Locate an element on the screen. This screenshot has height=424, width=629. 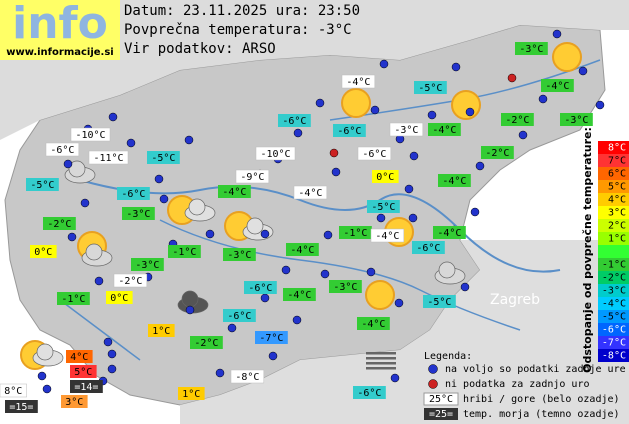
station-temperature: 1°C is located at coordinates (191, 394).